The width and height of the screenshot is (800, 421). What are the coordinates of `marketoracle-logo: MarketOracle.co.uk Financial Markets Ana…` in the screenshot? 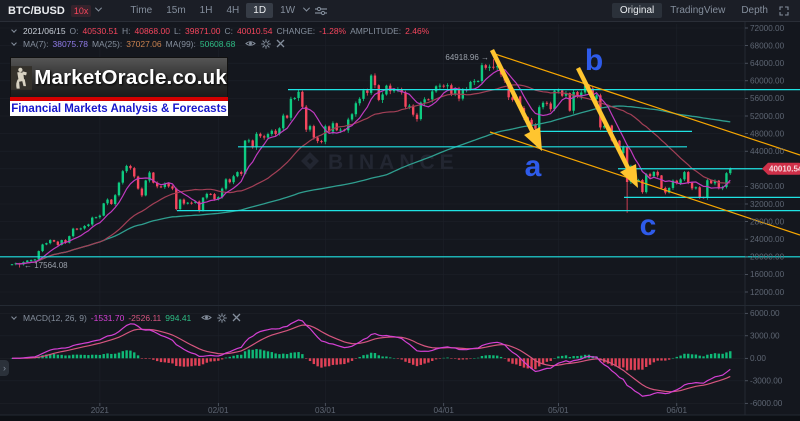 It's located at (119, 86).